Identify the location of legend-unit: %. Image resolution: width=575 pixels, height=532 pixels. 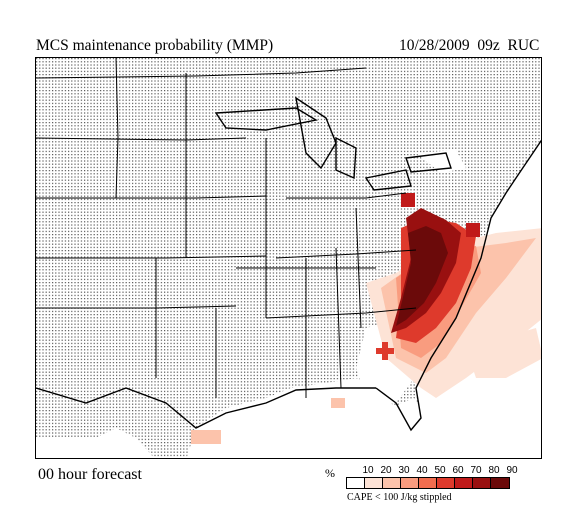
(330, 473).